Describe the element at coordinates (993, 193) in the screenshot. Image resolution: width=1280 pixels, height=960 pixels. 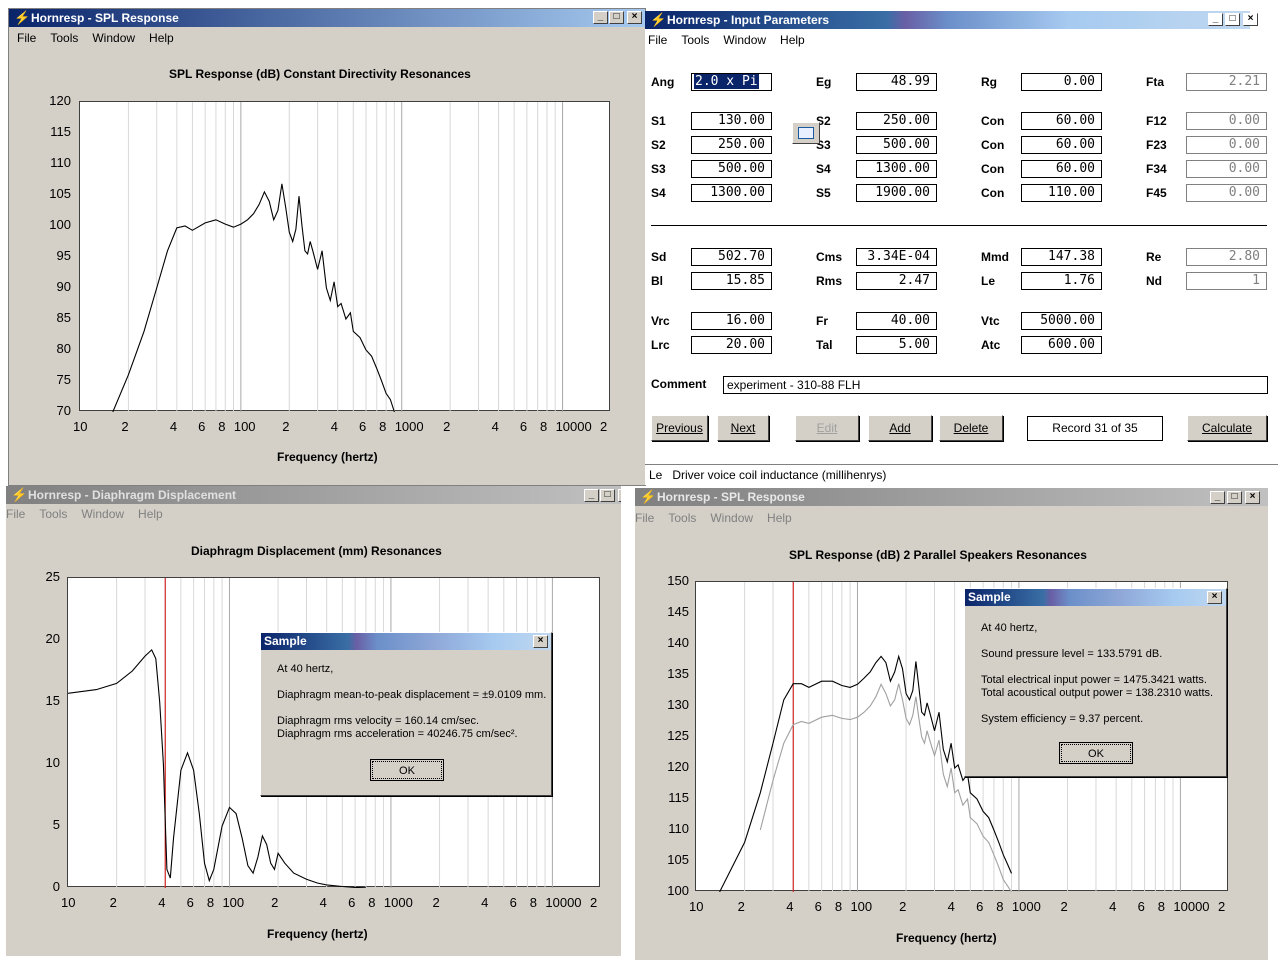
I see `param-label: Con` at that location.